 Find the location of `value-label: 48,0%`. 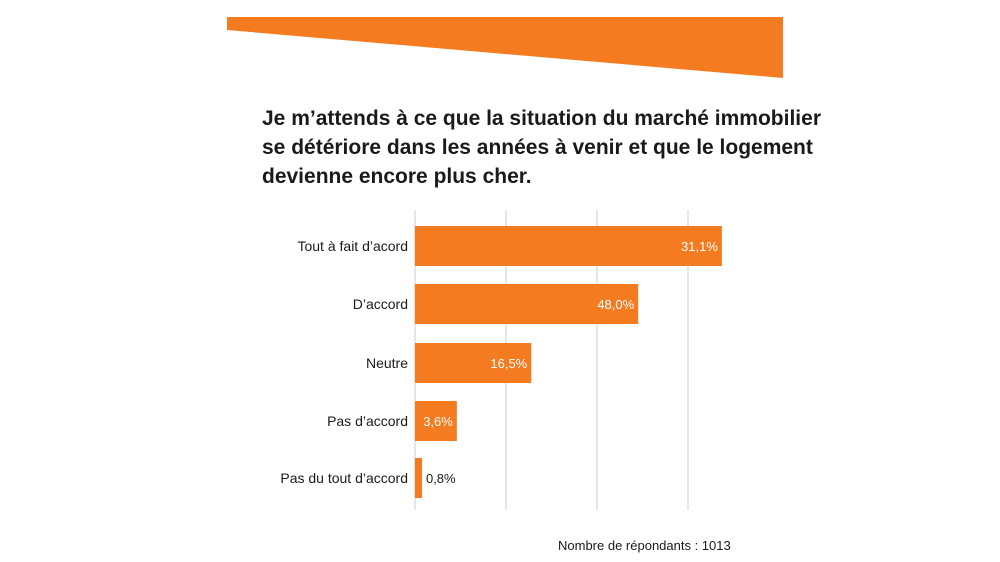

value-label: 48,0% is located at coordinates (615, 304).